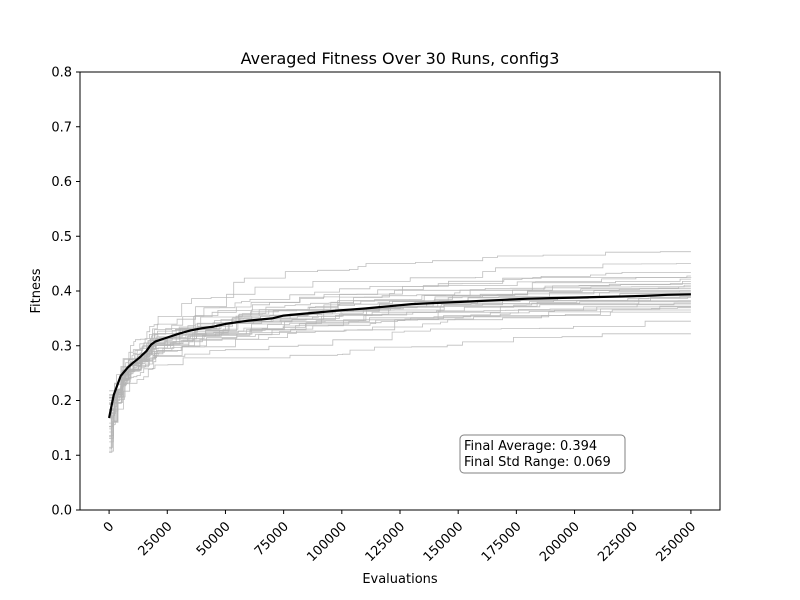 The image size is (800, 600). Describe the element at coordinates (61, 401) in the screenshot. I see `y-tick-label: 0.2` at that location.